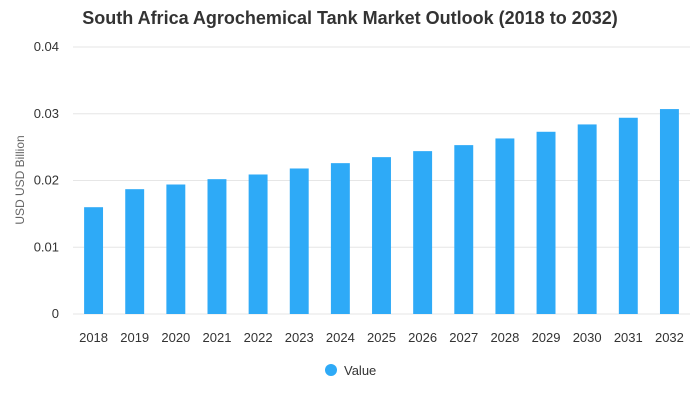  Describe the element at coordinates (669, 211) in the screenshot. I see `bar-2032` at that location.